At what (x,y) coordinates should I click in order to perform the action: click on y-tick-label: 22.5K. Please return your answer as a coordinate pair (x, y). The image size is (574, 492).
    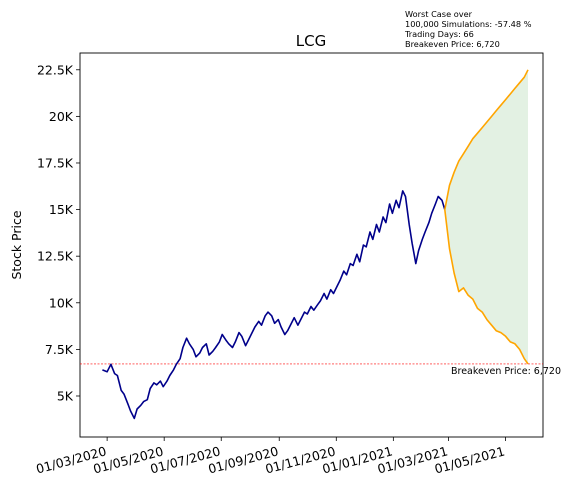
    Looking at the image, I should click on (55, 69).